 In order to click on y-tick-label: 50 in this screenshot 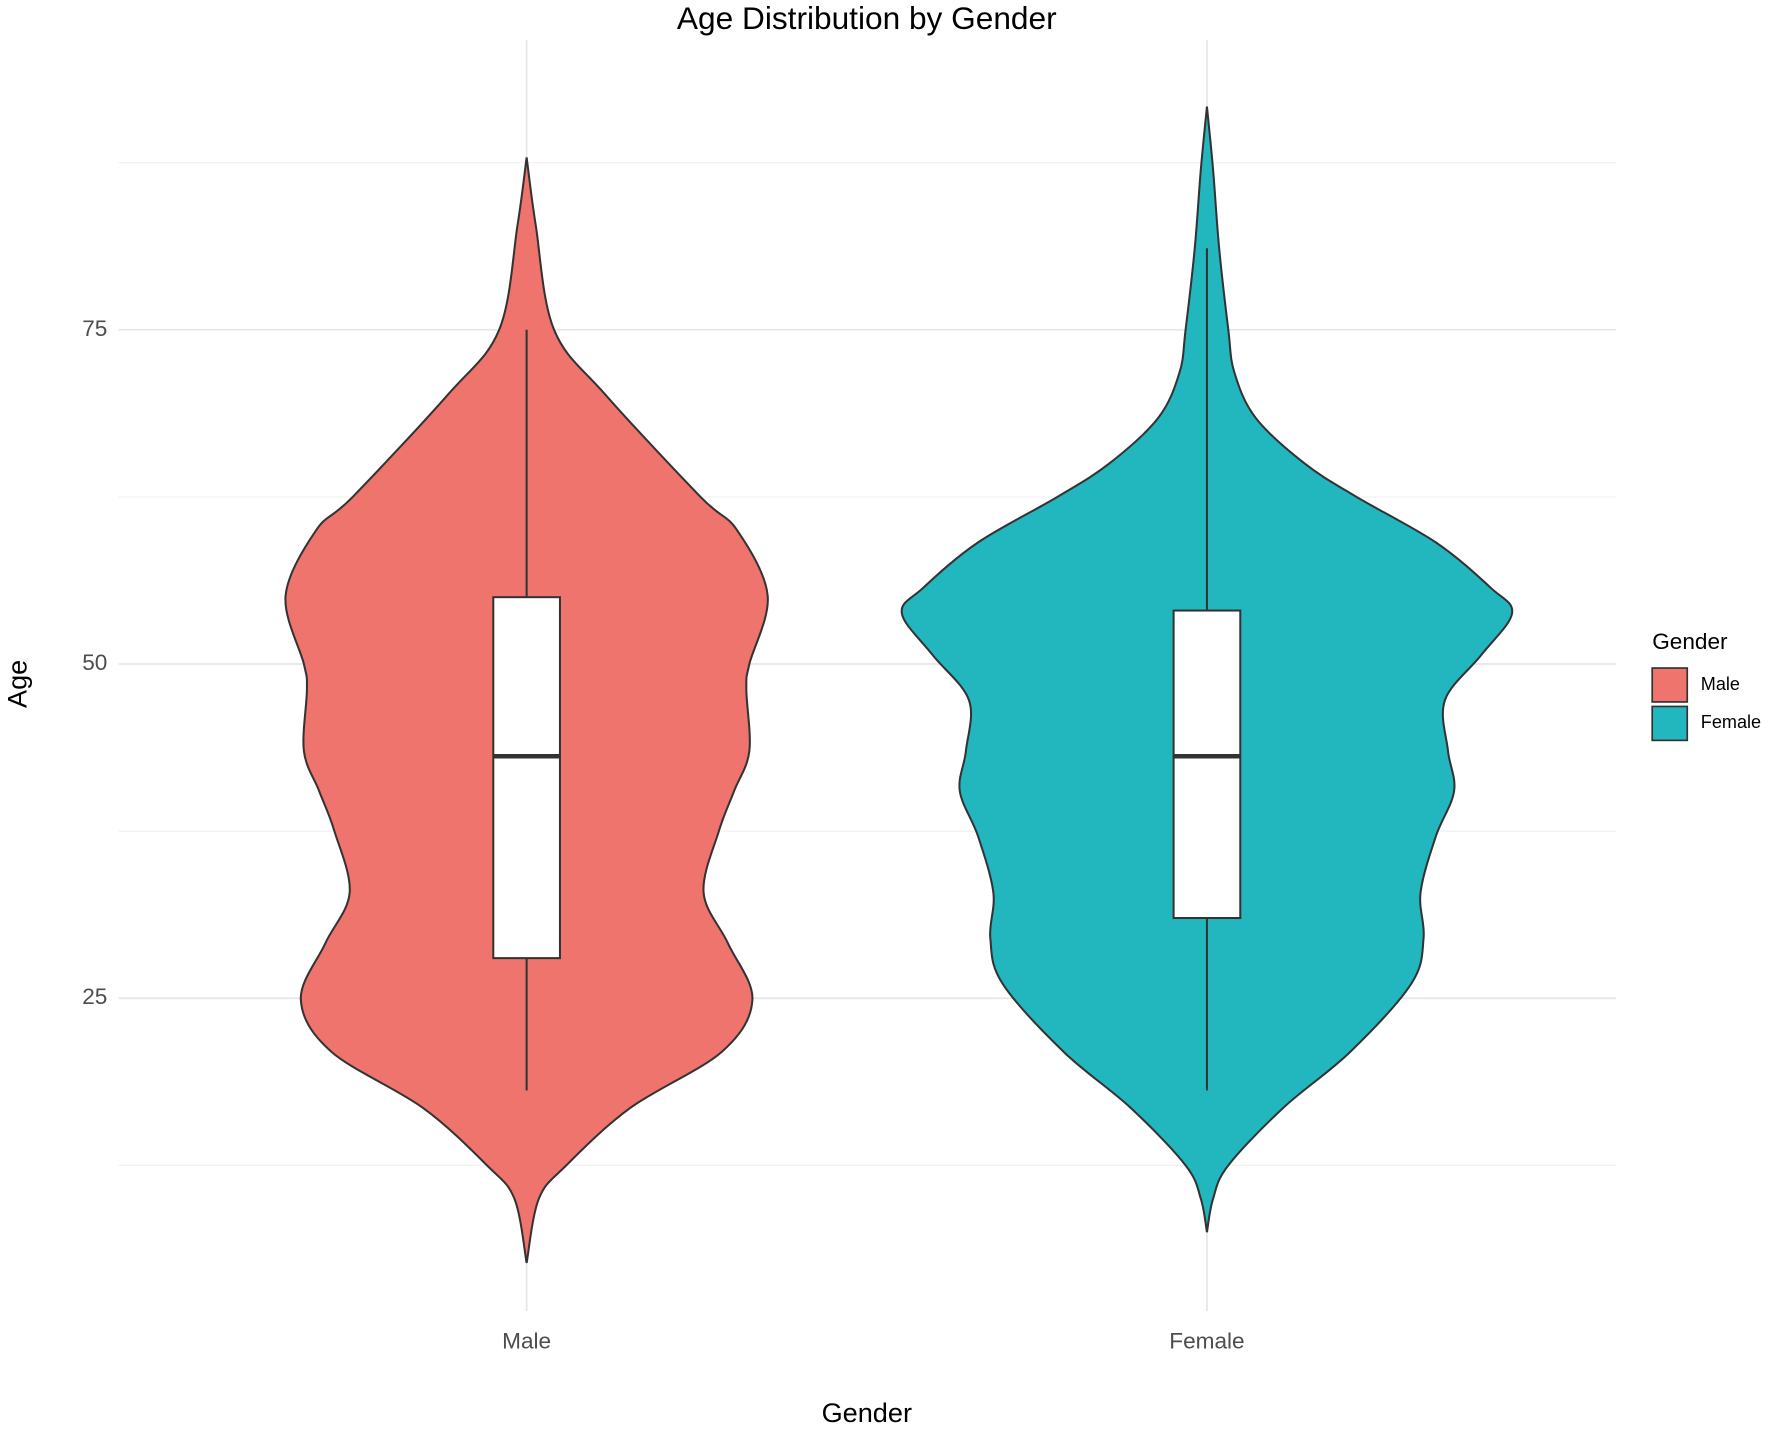, I will do `click(94, 662)`.